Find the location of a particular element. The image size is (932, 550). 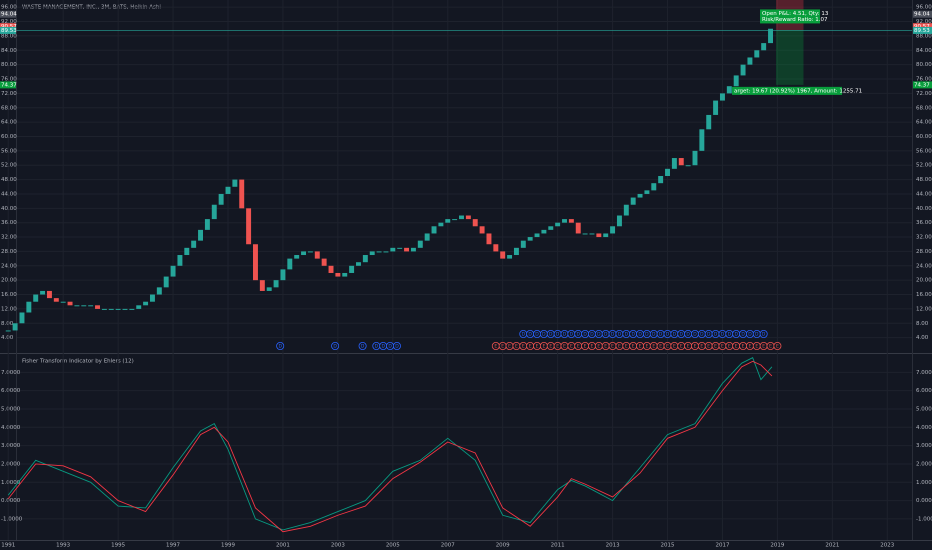

price-label: 94.04 is located at coordinates (922, 15).